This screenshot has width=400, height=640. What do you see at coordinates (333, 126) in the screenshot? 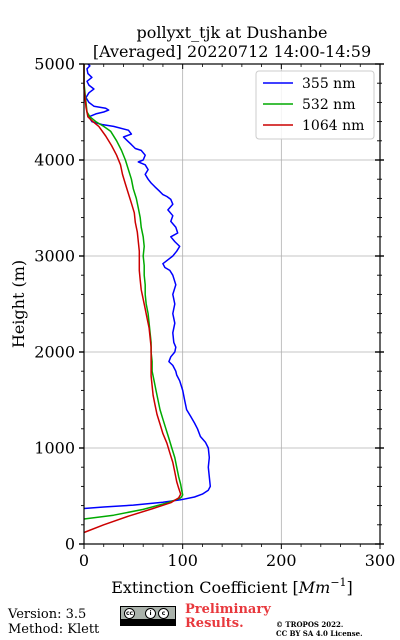
I see `legend-label: 1064 nm` at bounding box center [333, 126].